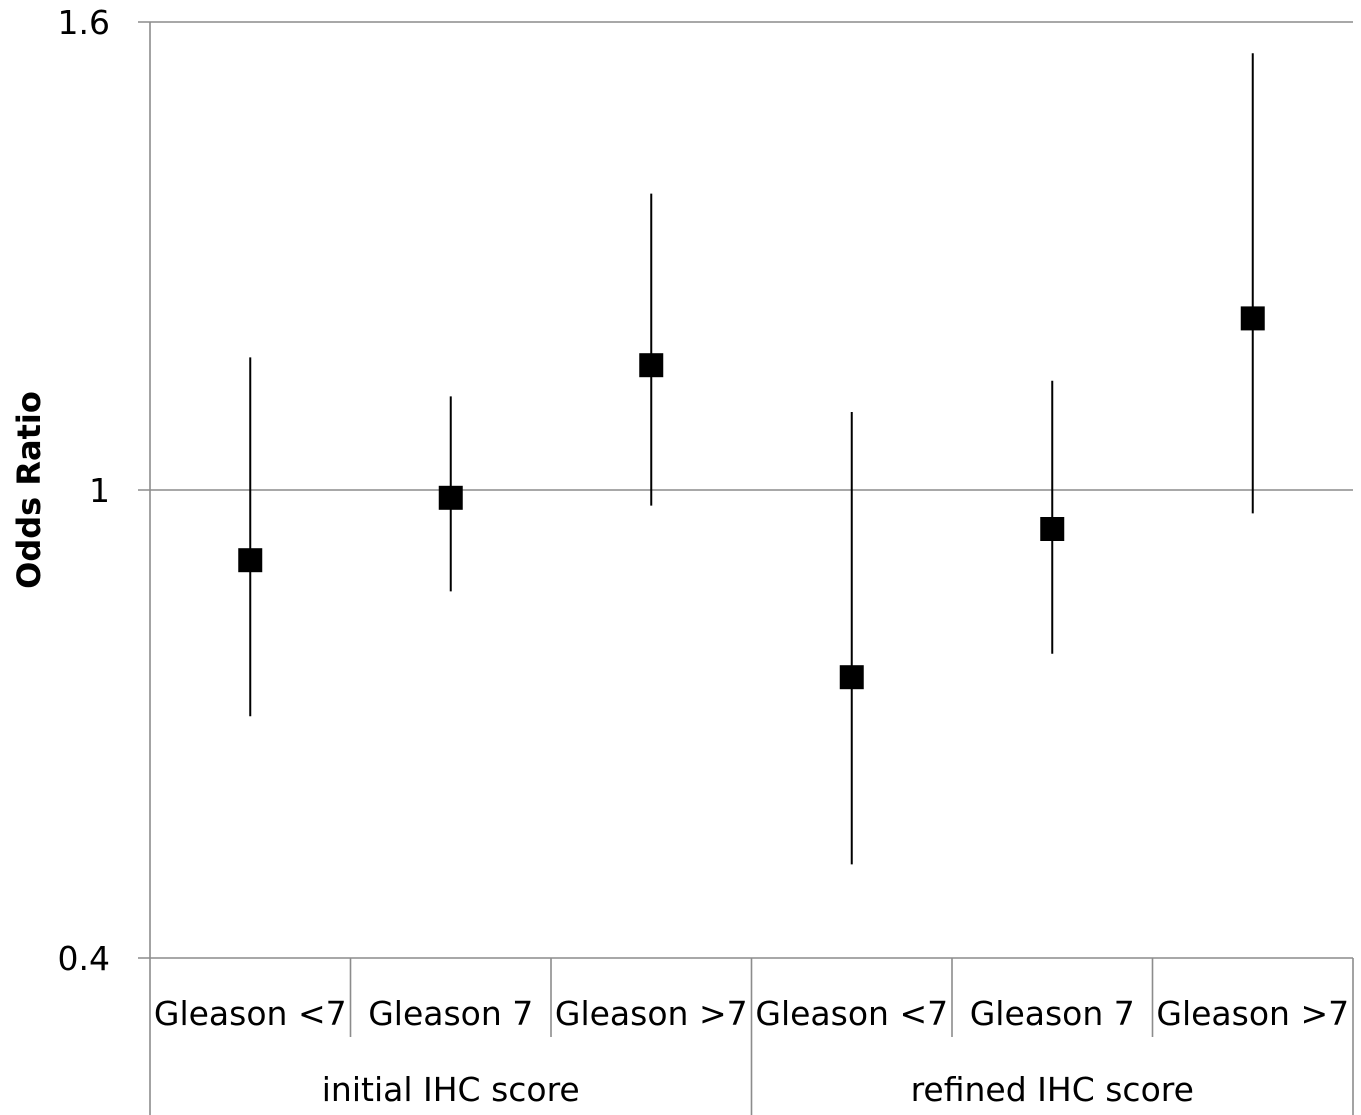 The width and height of the screenshot is (1361, 1115). Describe the element at coordinates (84, 490) in the screenshot. I see `y-tick-labels: 1.6 1 0.4` at that location.